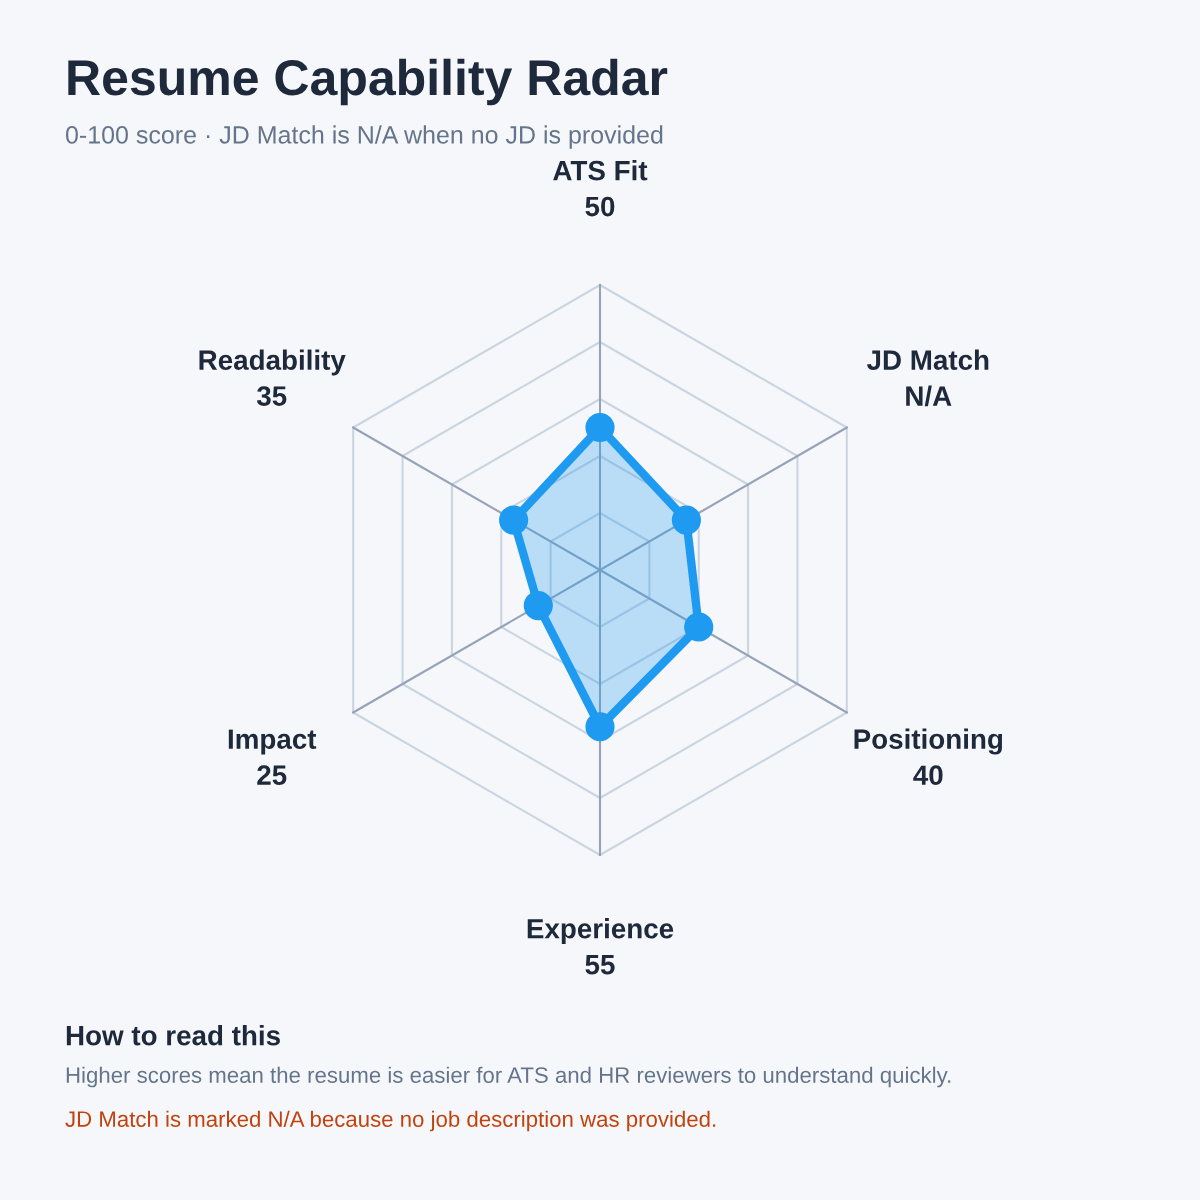 Image resolution: width=1200 pixels, height=1200 pixels. I want to click on spoke-label: Experience 55, so click(600, 946).